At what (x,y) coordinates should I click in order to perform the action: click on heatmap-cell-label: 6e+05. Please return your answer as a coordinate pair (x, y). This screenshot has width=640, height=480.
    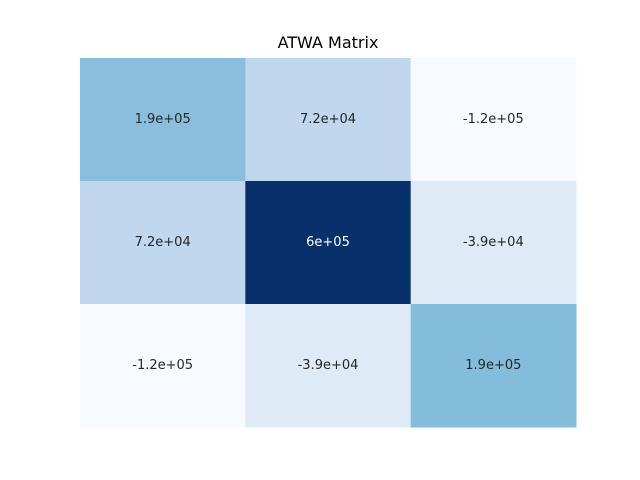
    Looking at the image, I should click on (328, 242).